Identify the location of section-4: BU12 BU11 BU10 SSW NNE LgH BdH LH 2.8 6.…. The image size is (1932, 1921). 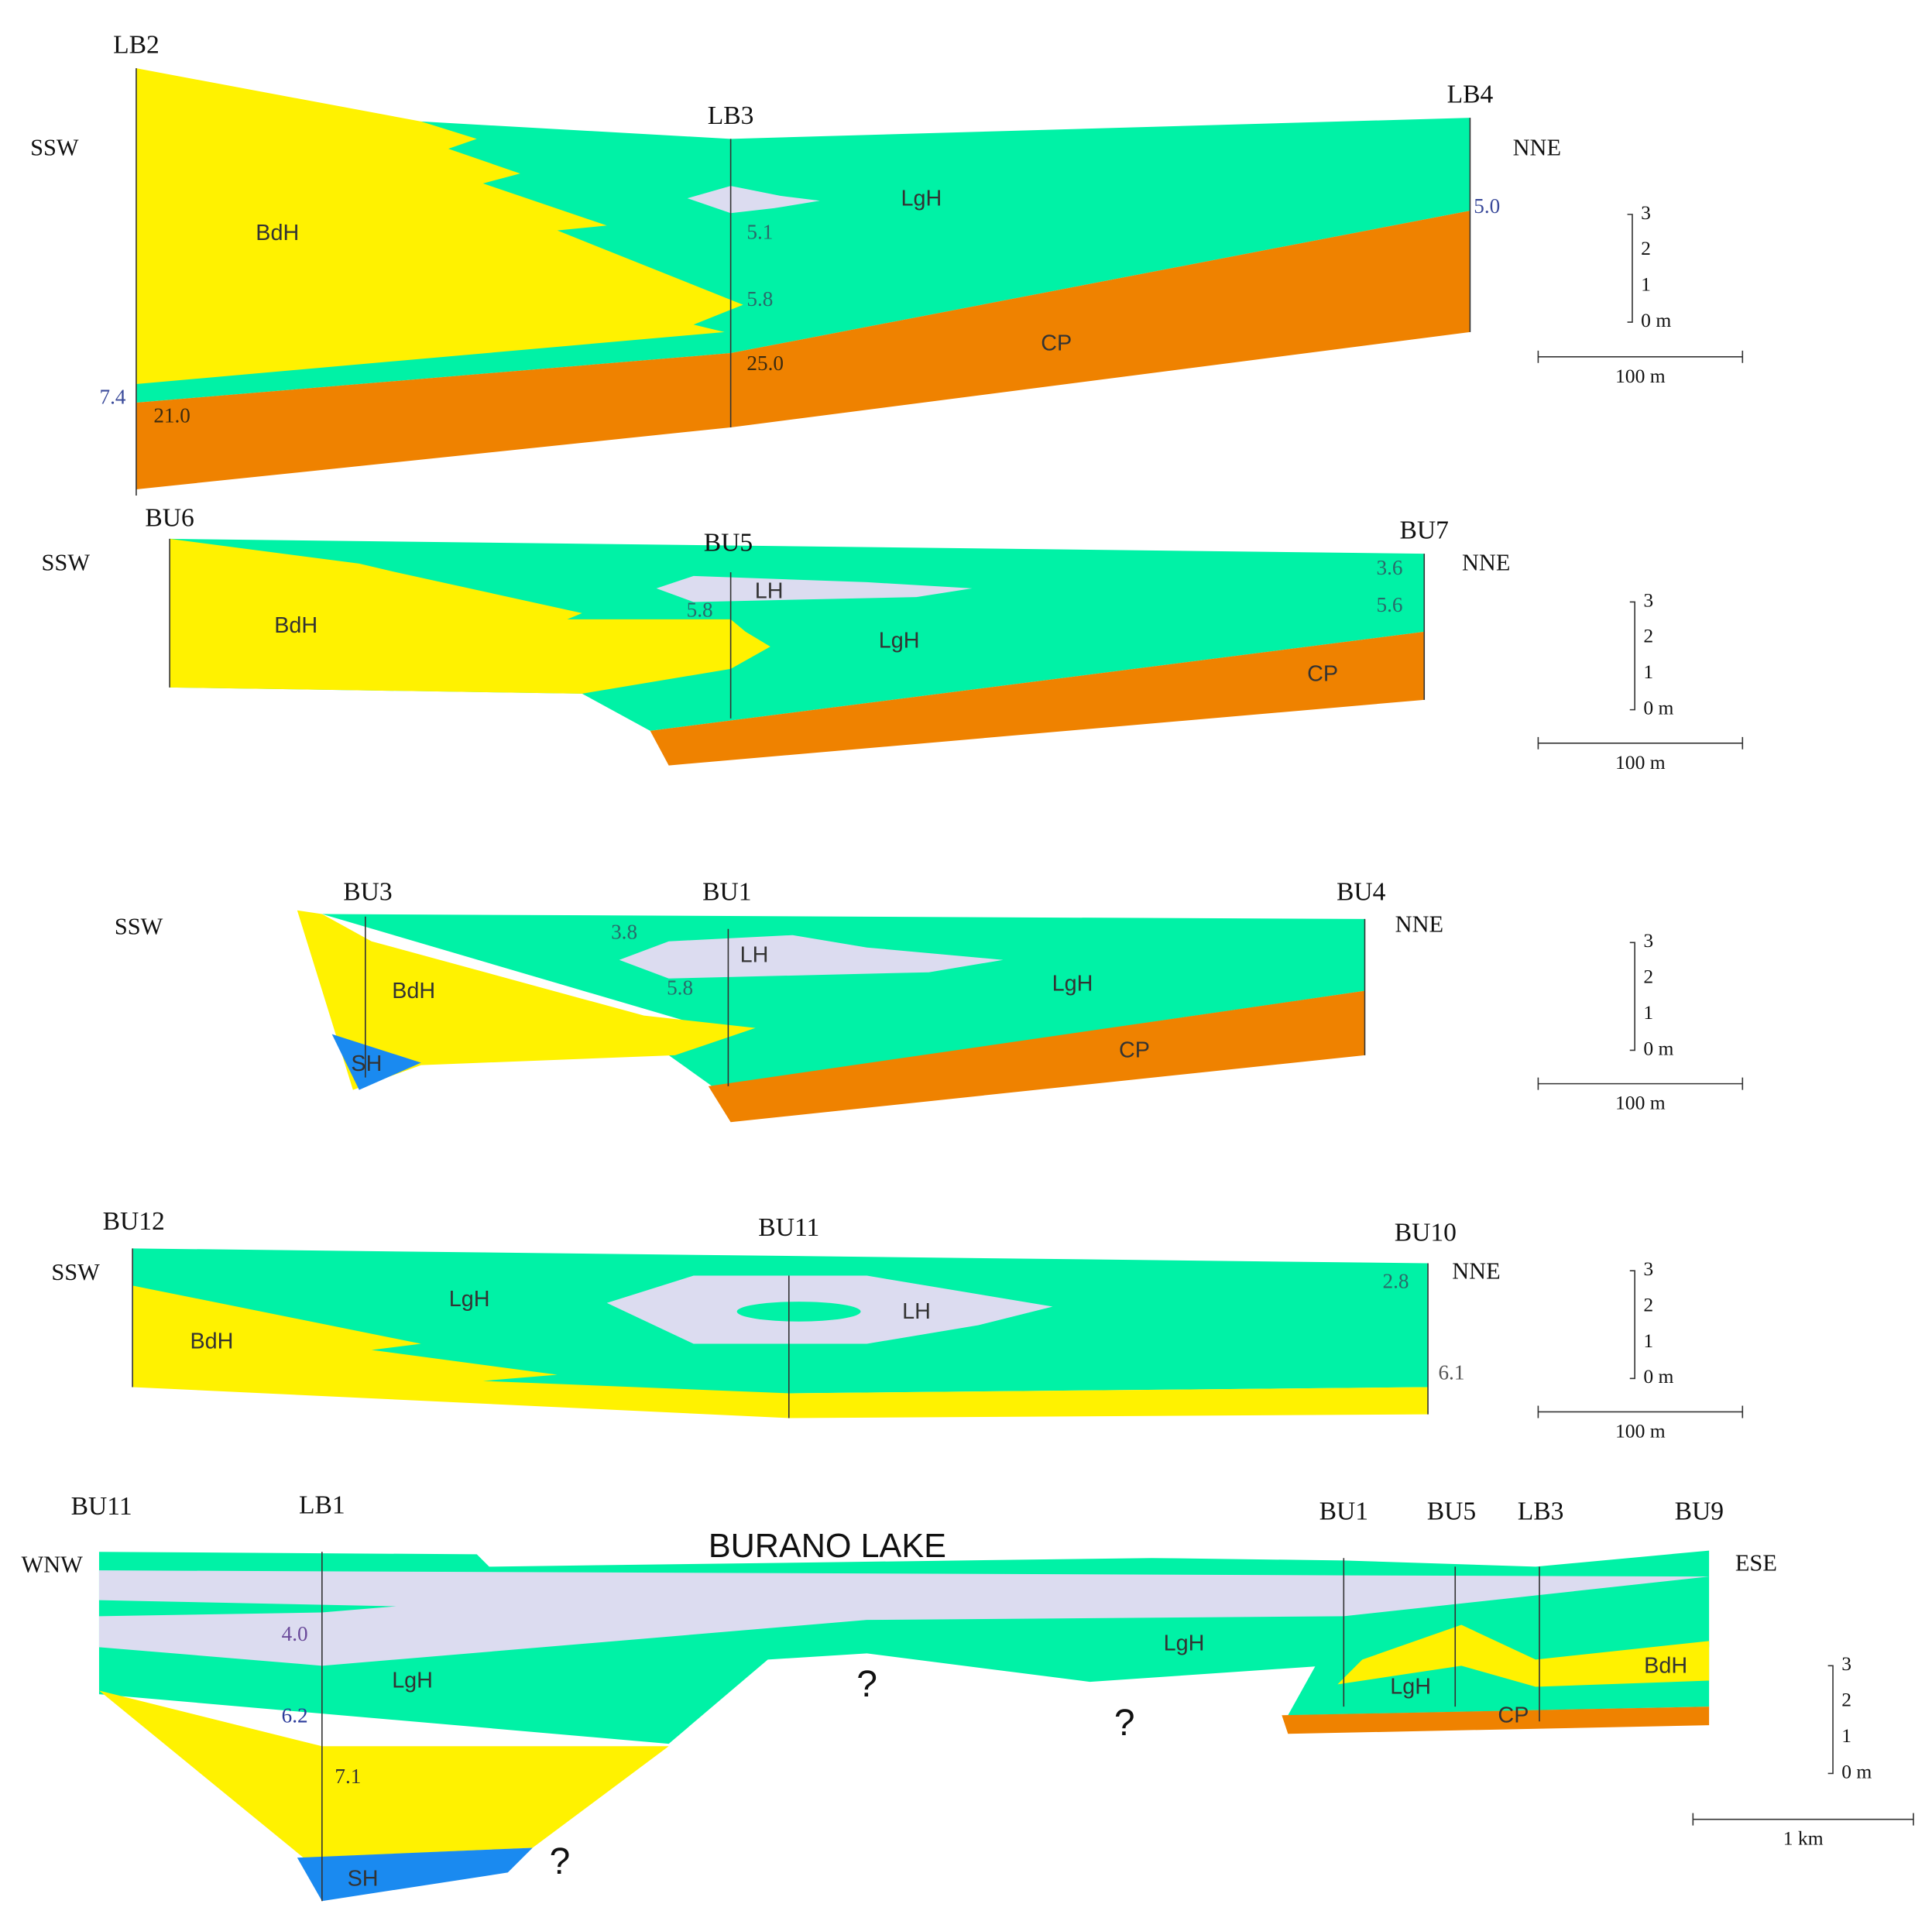
(776, 1312).